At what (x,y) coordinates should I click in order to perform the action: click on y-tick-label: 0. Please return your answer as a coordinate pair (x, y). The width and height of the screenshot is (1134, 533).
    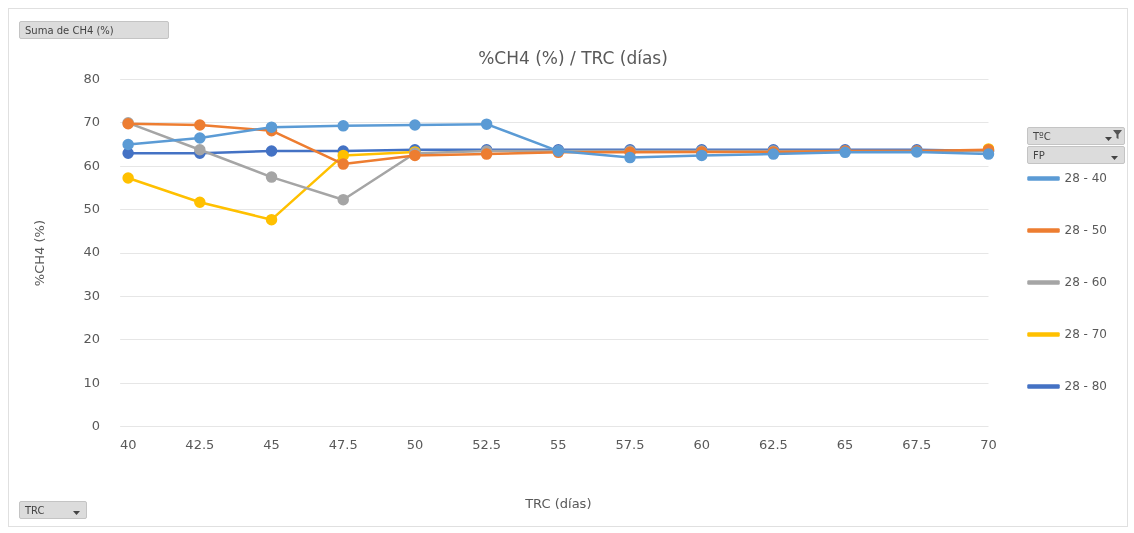
    Looking at the image, I should click on (96, 426).